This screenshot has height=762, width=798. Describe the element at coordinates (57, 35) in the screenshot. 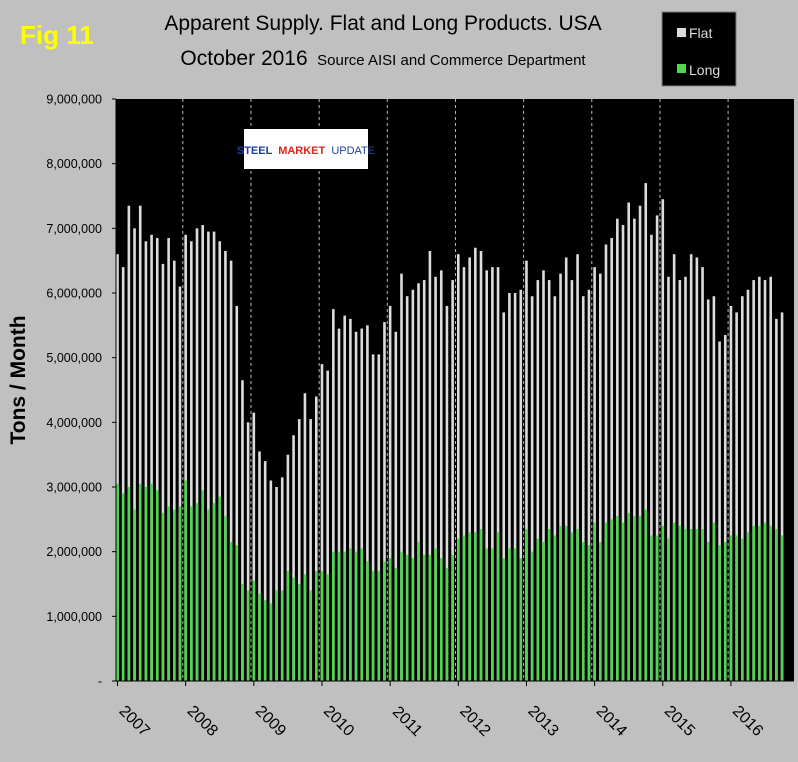

I see `fig-label: Fig 11` at that location.